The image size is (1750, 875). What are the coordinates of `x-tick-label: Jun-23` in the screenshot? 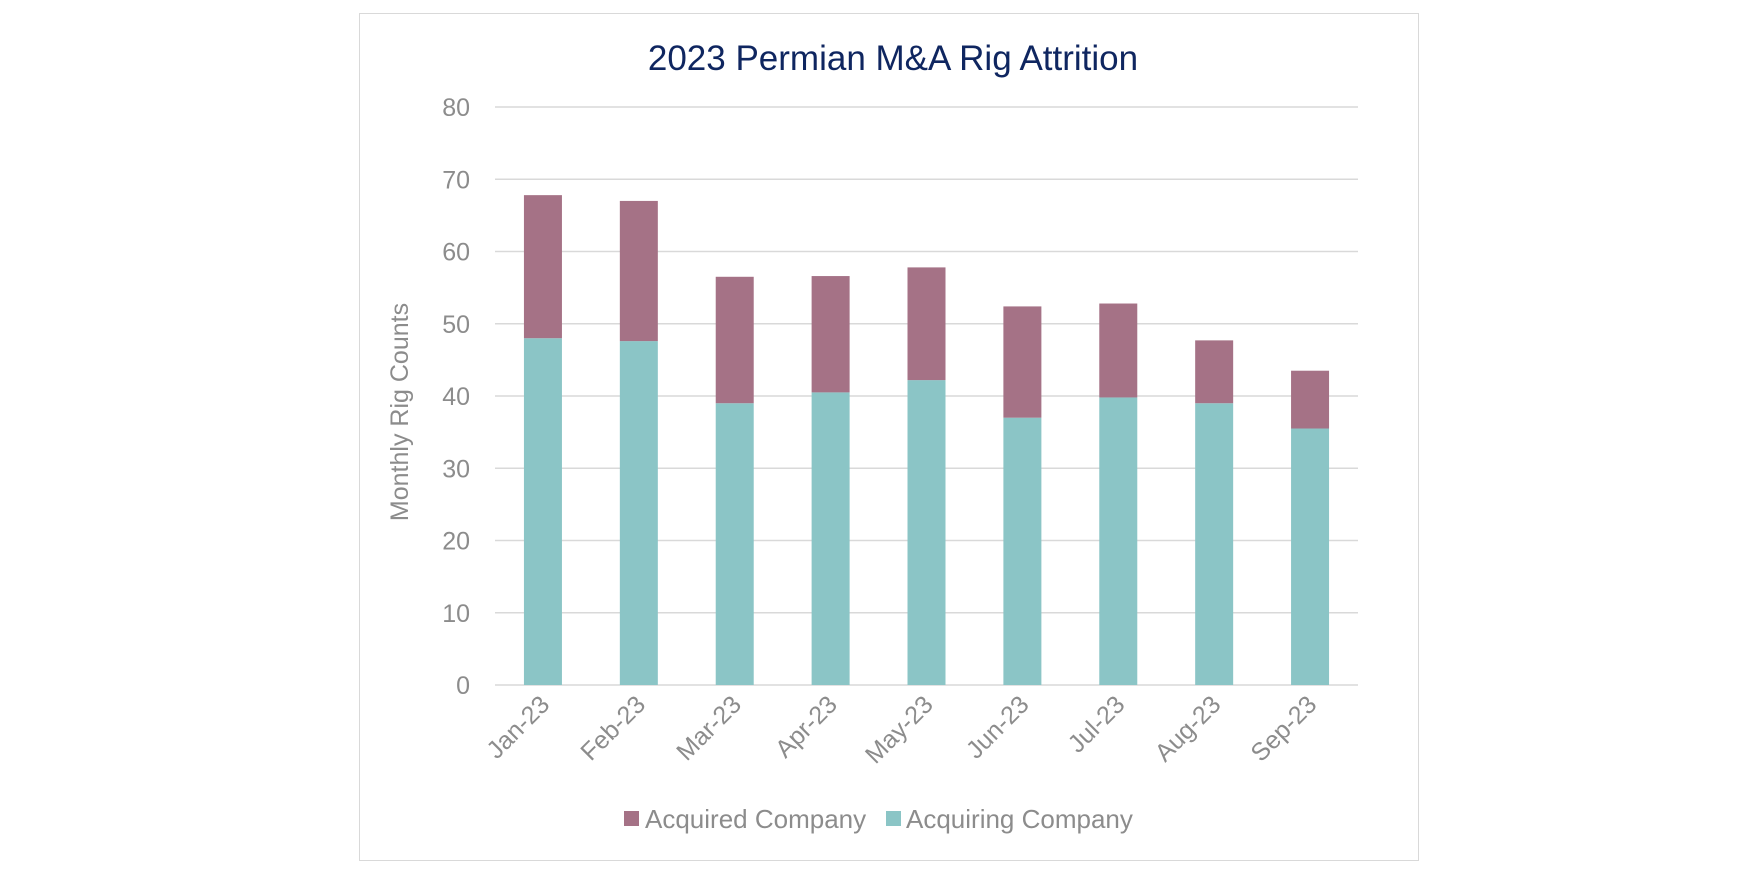 It's located at (998, 727).